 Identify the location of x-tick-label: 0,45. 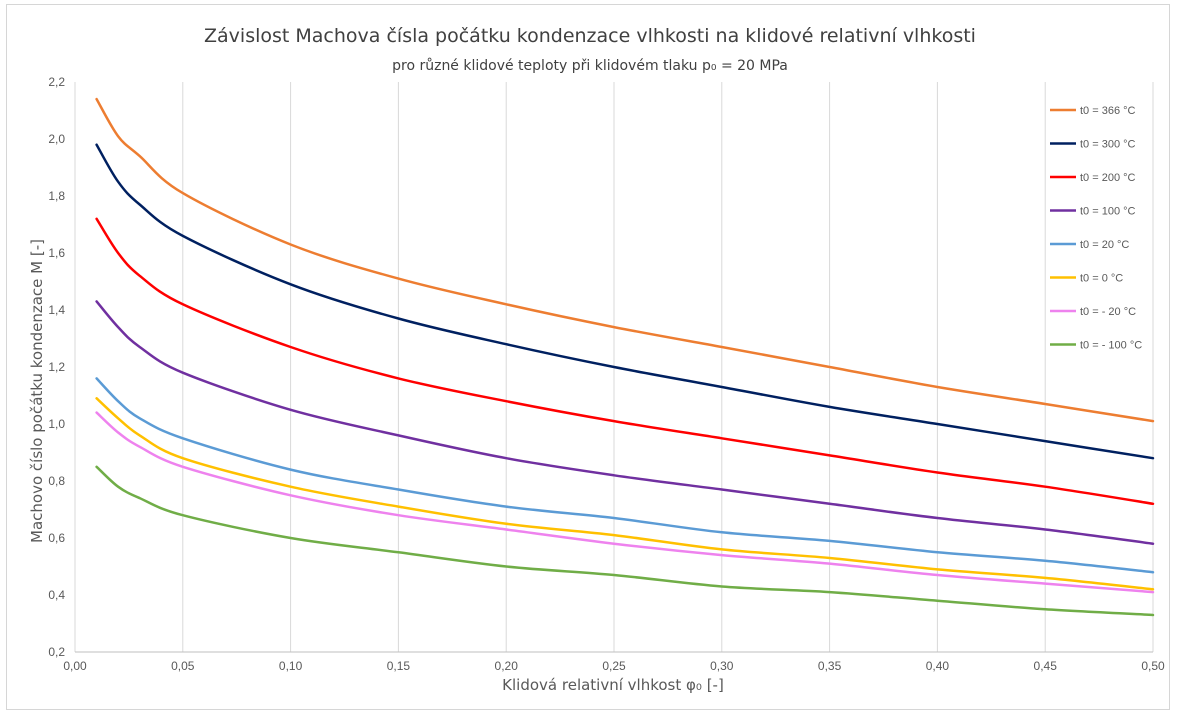
(1046, 666).